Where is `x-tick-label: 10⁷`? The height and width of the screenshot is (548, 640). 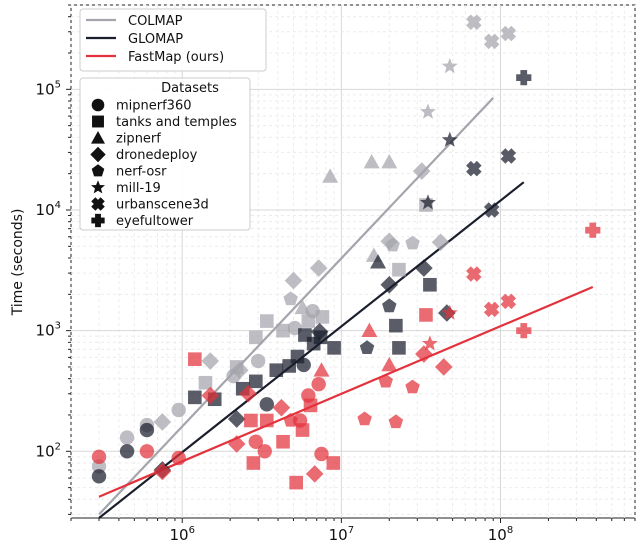 x-tick-label: 10⁷ is located at coordinates (341, 534).